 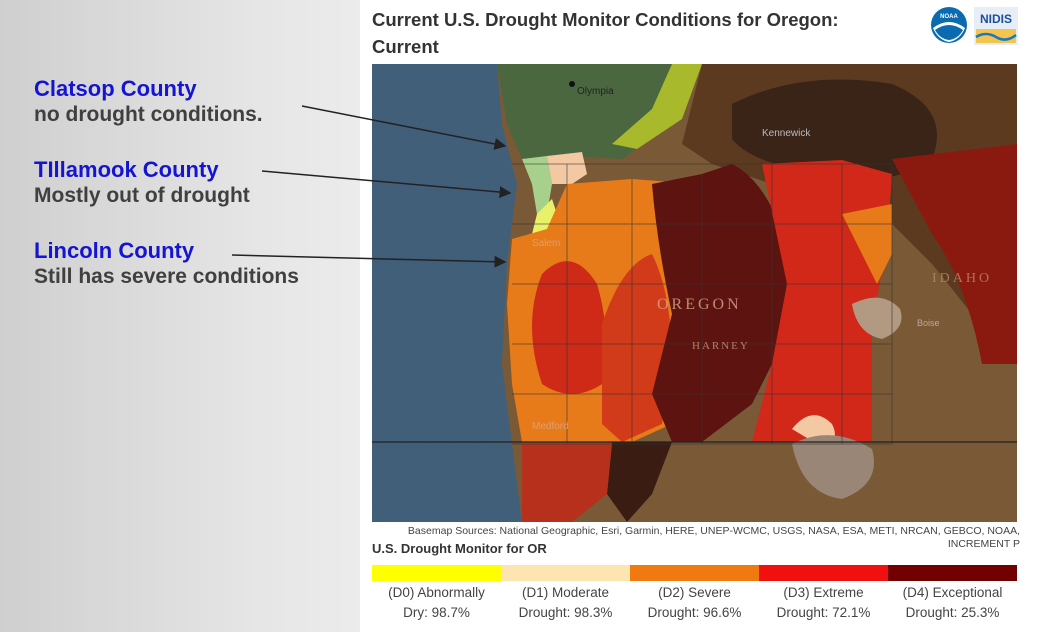 What do you see at coordinates (569, 327) in the screenshot?
I see `d3-region-southwest` at bounding box center [569, 327].